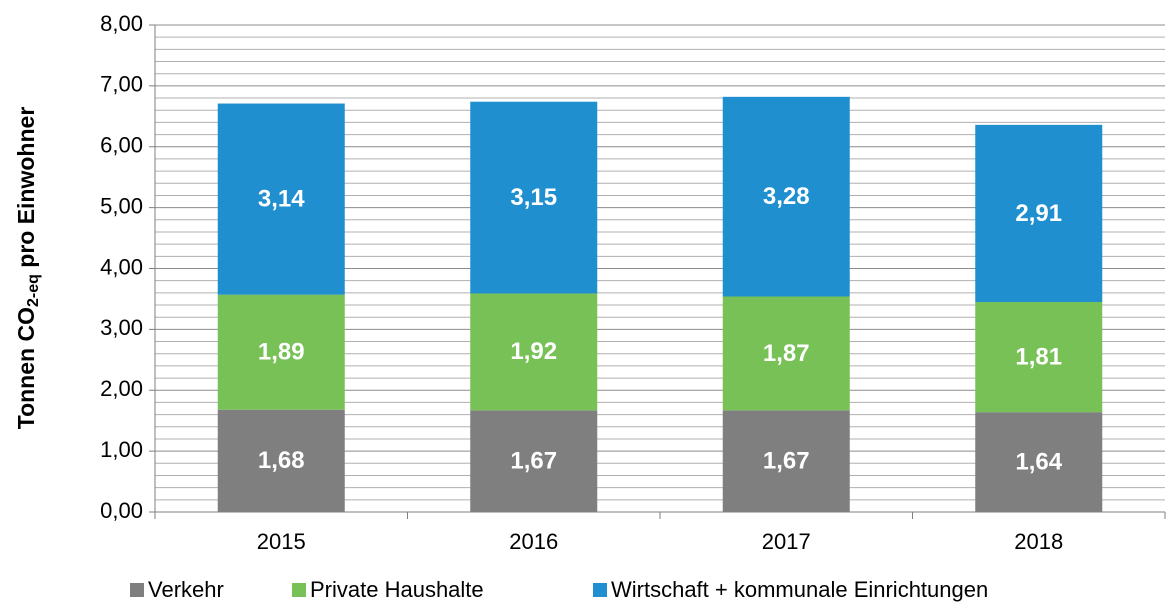 The image size is (1168, 608). Describe the element at coordinates (26, 368) in the screenshot. I see `y-label-part: Tonnen CO` at that location.